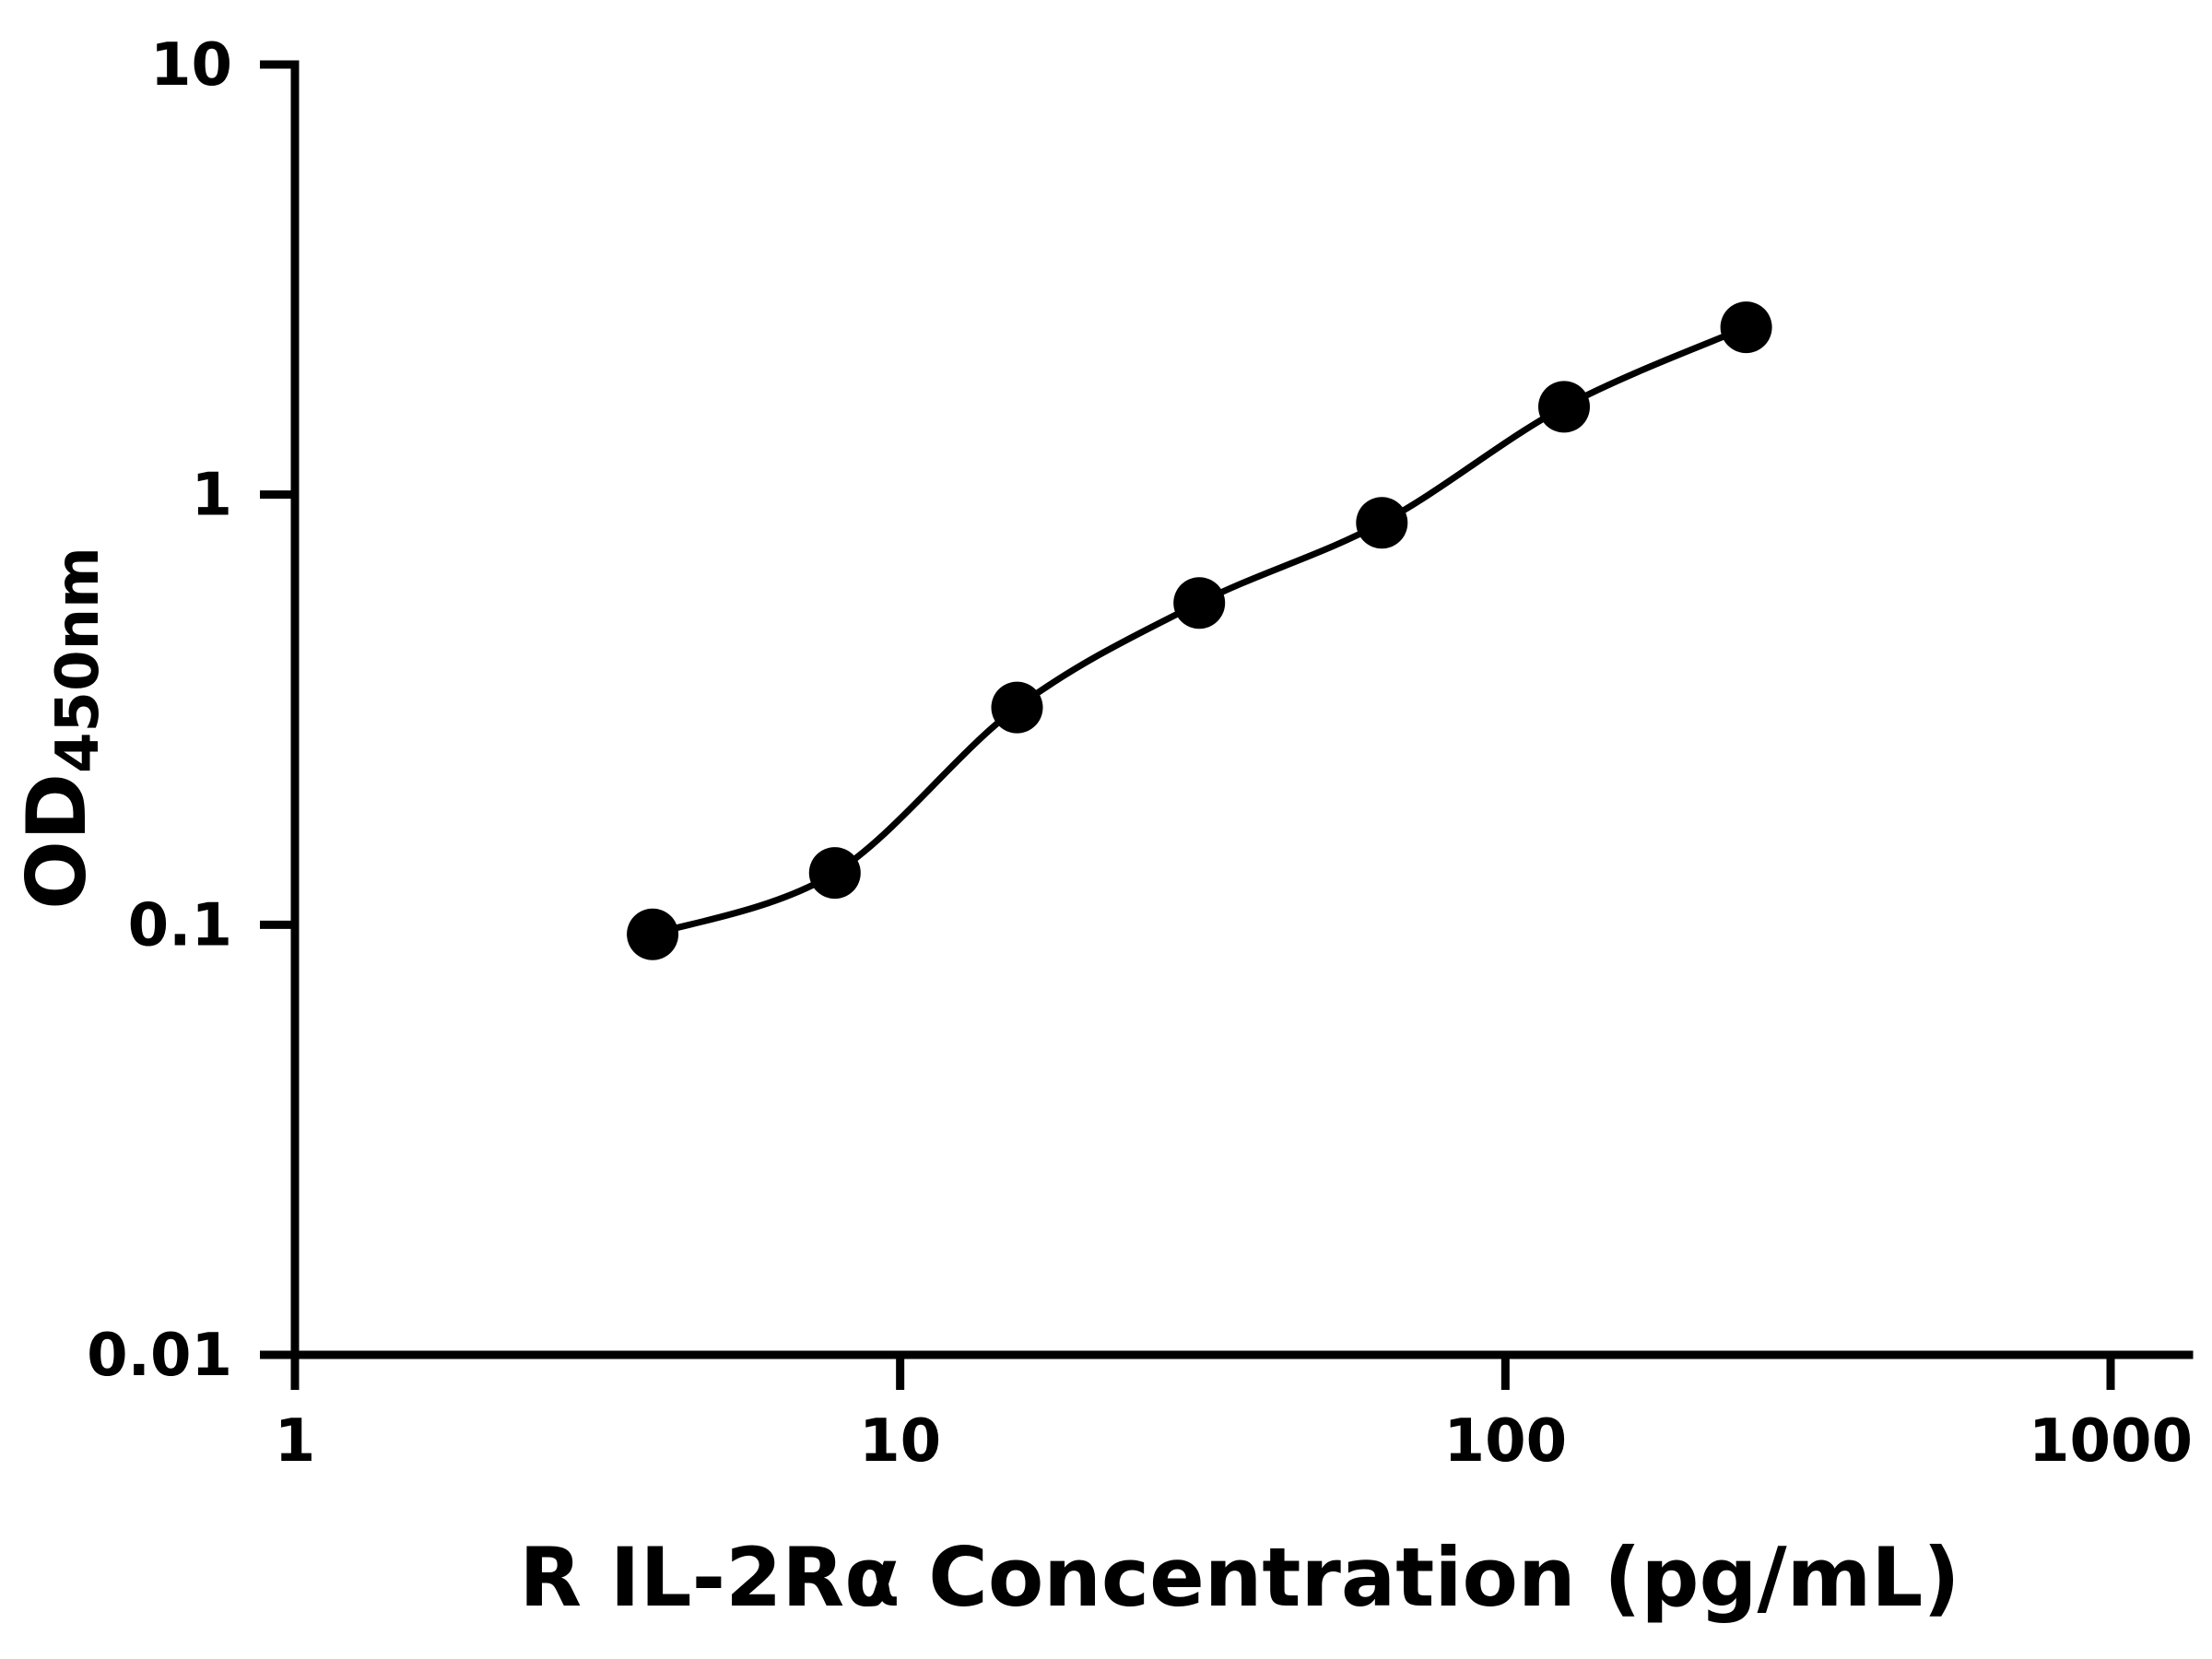  Describe the element at coordinates (191, 65) in the screenshot. I see `y-tick-label: 10` at that location.